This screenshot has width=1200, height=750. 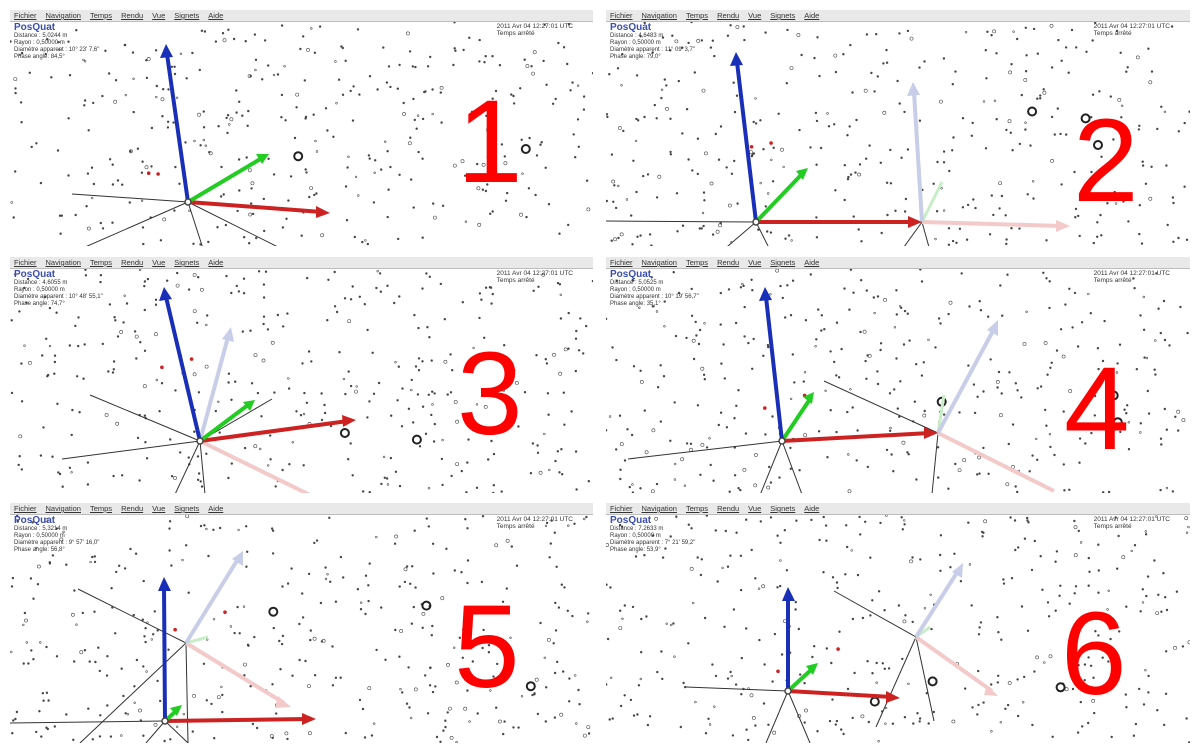 I want to click on red-marker, so click(x=148, y=173).